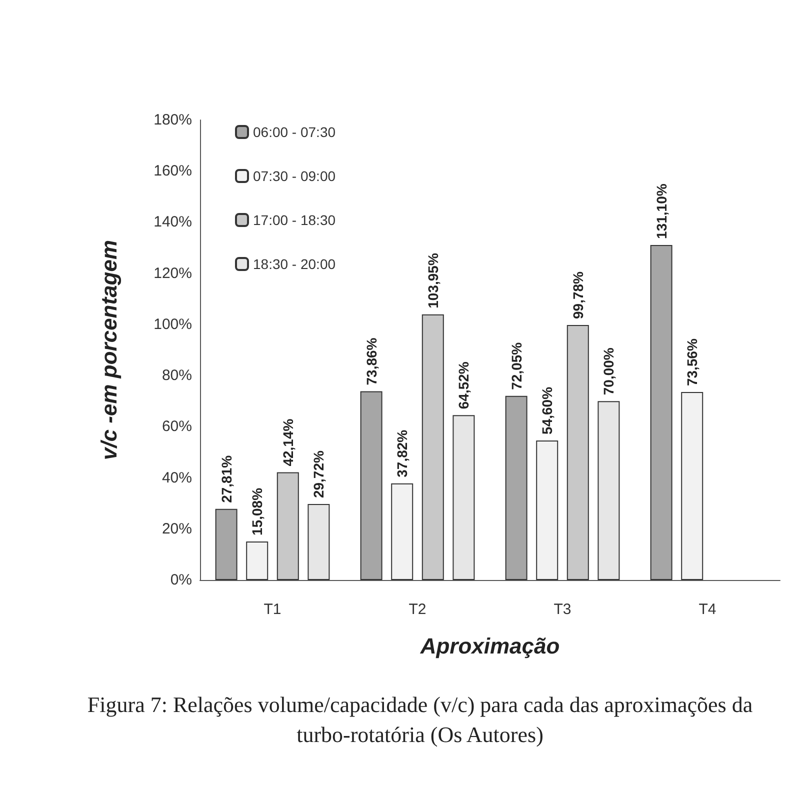  Describe the element at coordinates (707, 609) in the screenshot. I see `x-tick-label: T4` at that location.